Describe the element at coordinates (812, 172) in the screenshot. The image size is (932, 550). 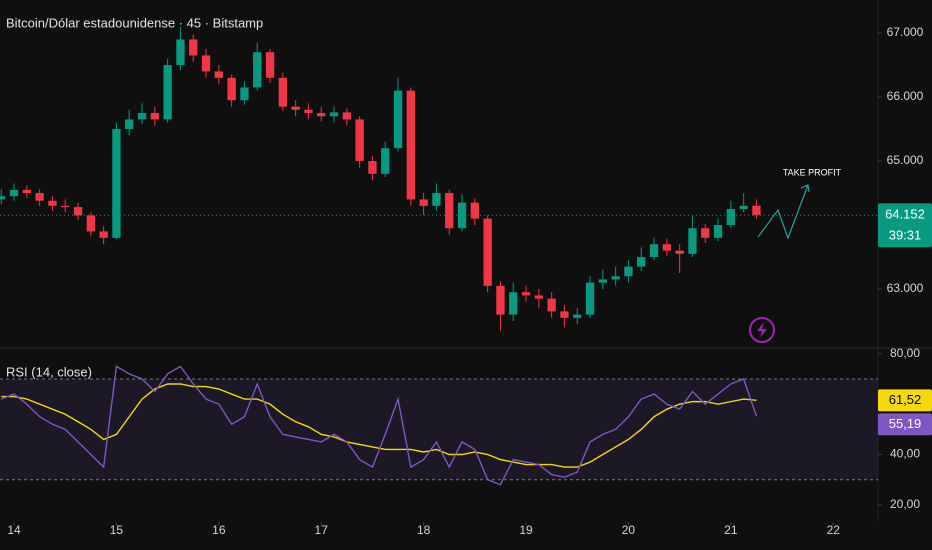
I see `annotation: TAKE PROFIT` at that location.